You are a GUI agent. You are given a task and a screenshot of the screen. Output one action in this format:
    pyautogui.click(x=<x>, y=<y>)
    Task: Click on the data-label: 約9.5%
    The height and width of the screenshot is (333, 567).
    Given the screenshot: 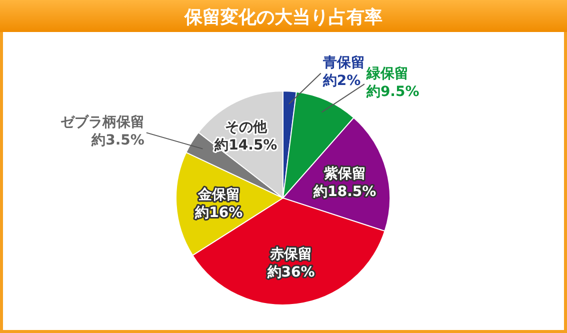 What is the action you would take?
    pyautogui.click(x=392, y=92)
    